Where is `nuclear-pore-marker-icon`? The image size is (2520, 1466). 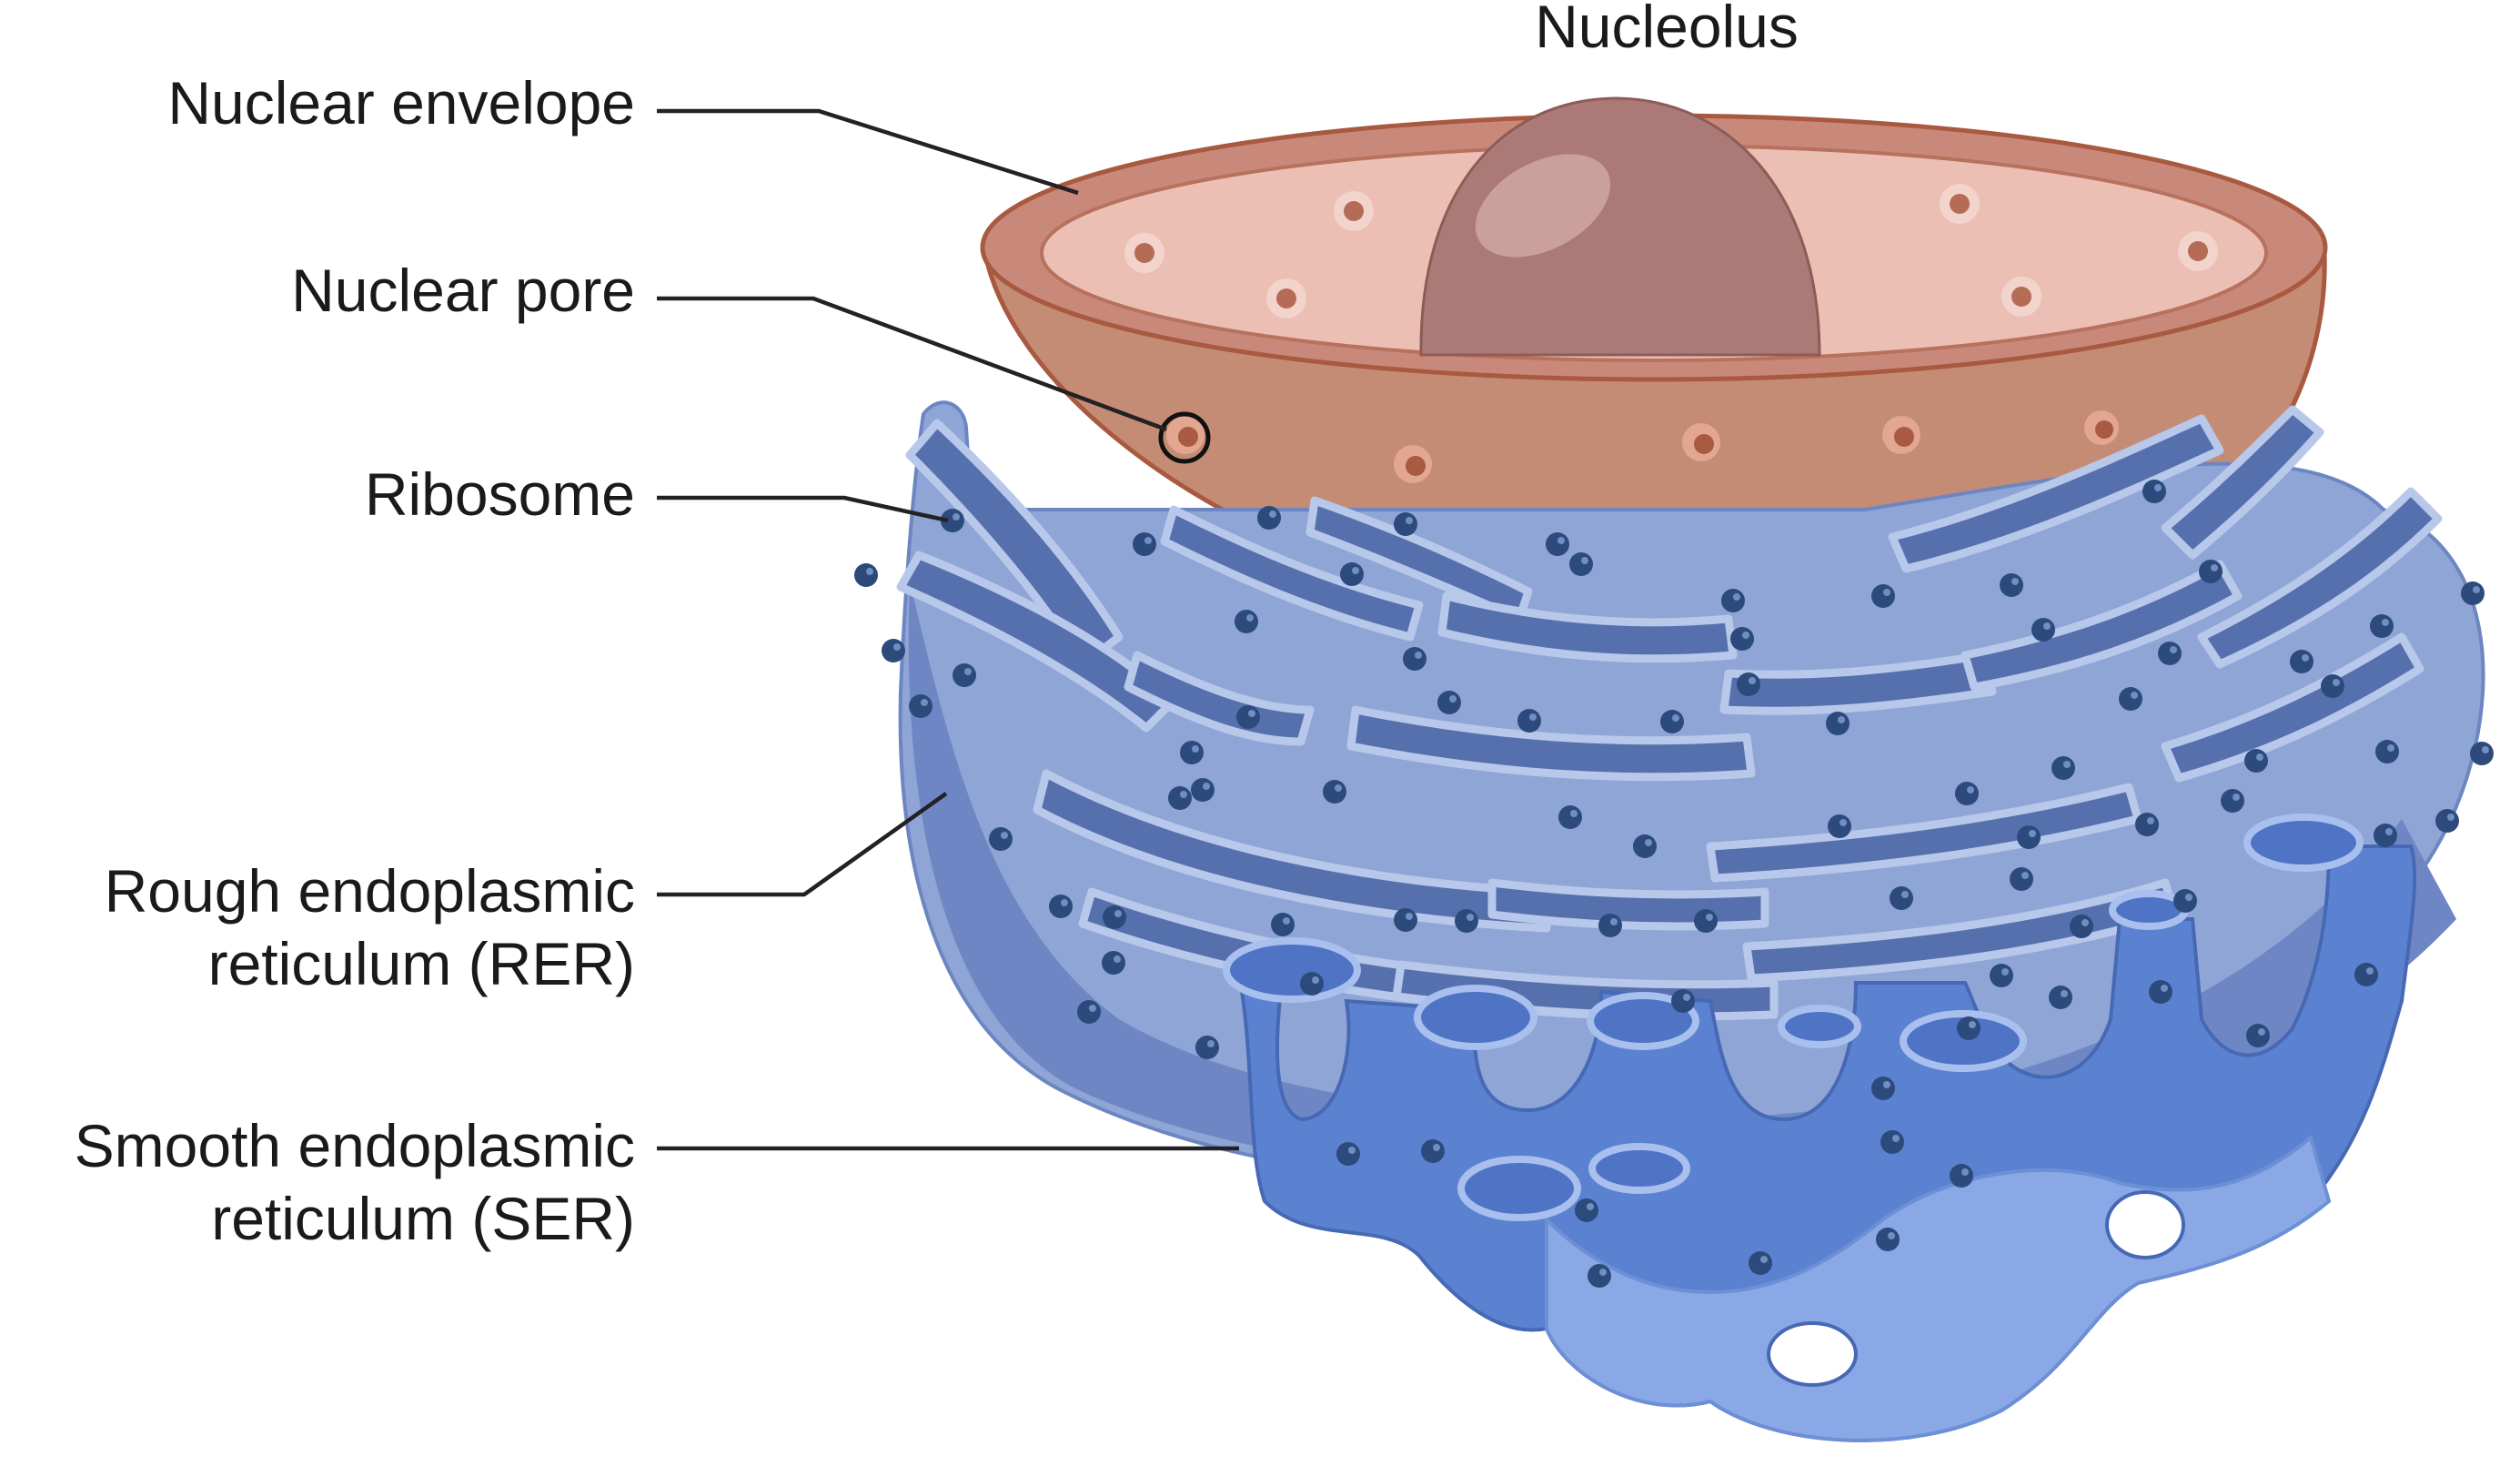 nuclear-pore-marker-icon is located at coordinates (1185, 438).